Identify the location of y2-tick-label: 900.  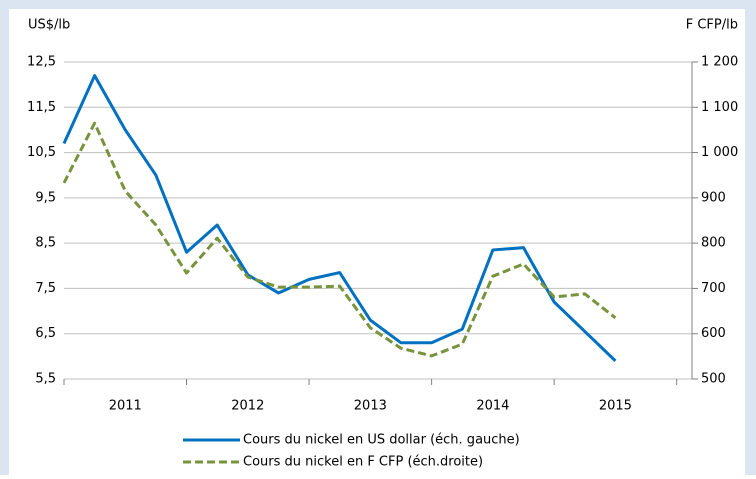
(713, 197).